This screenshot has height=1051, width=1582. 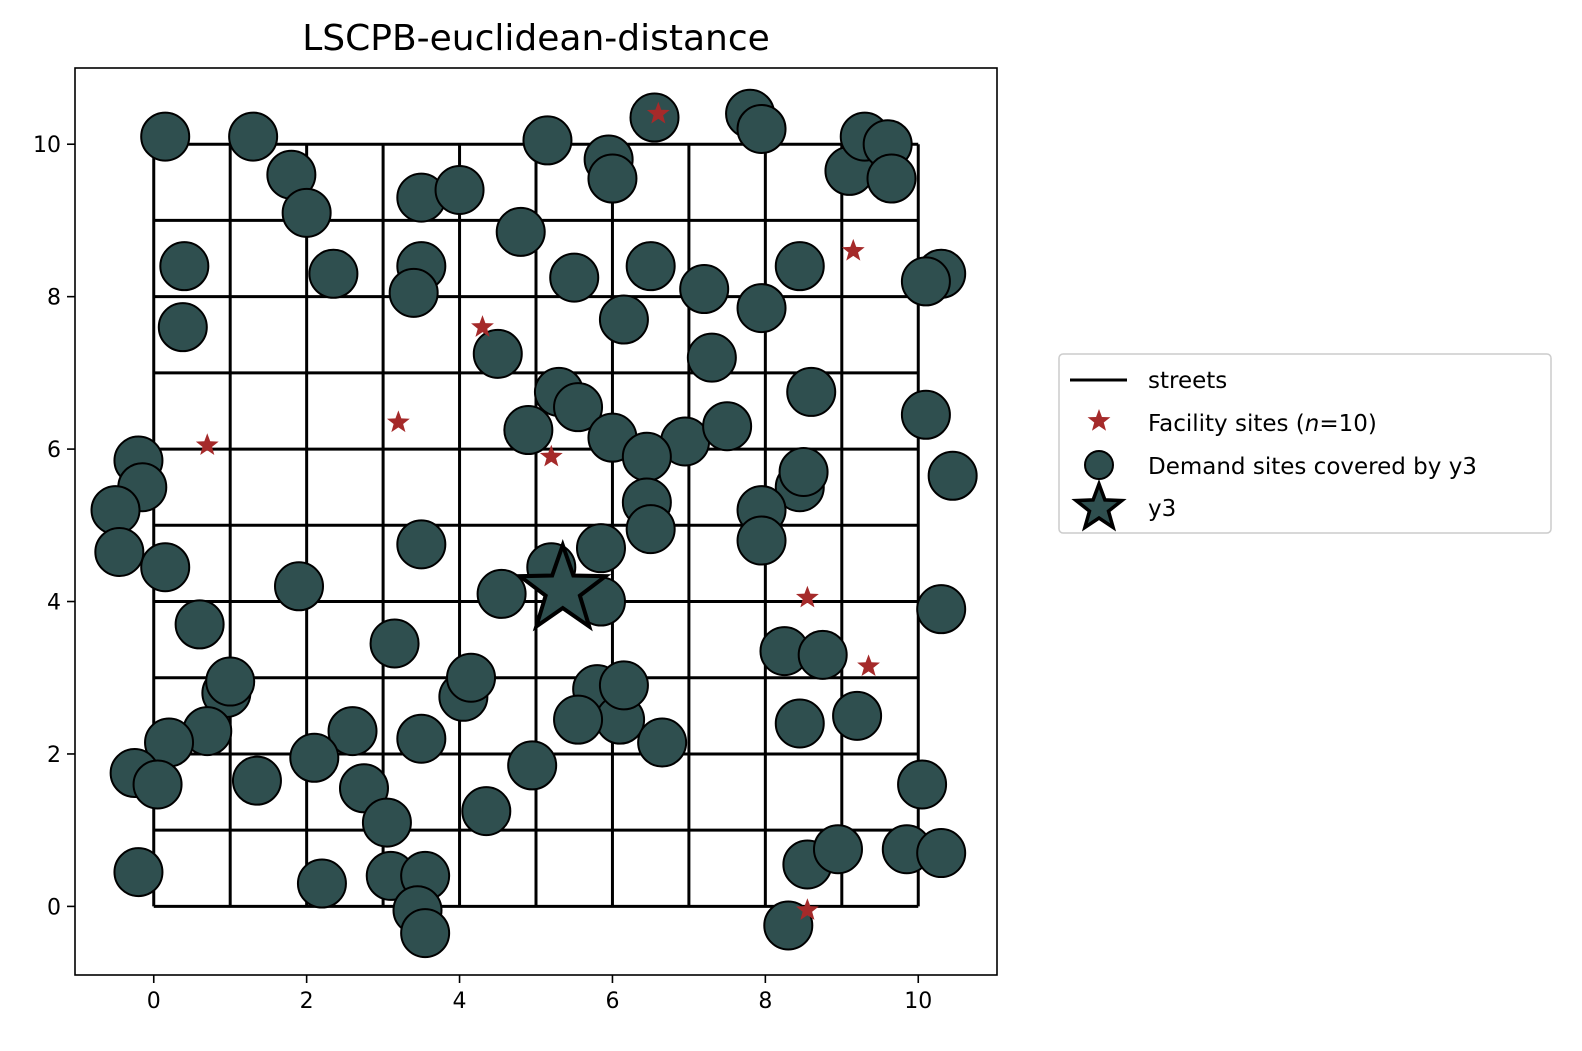 I want to click on x-tick-label: 10, so click(x=918, y=1001).